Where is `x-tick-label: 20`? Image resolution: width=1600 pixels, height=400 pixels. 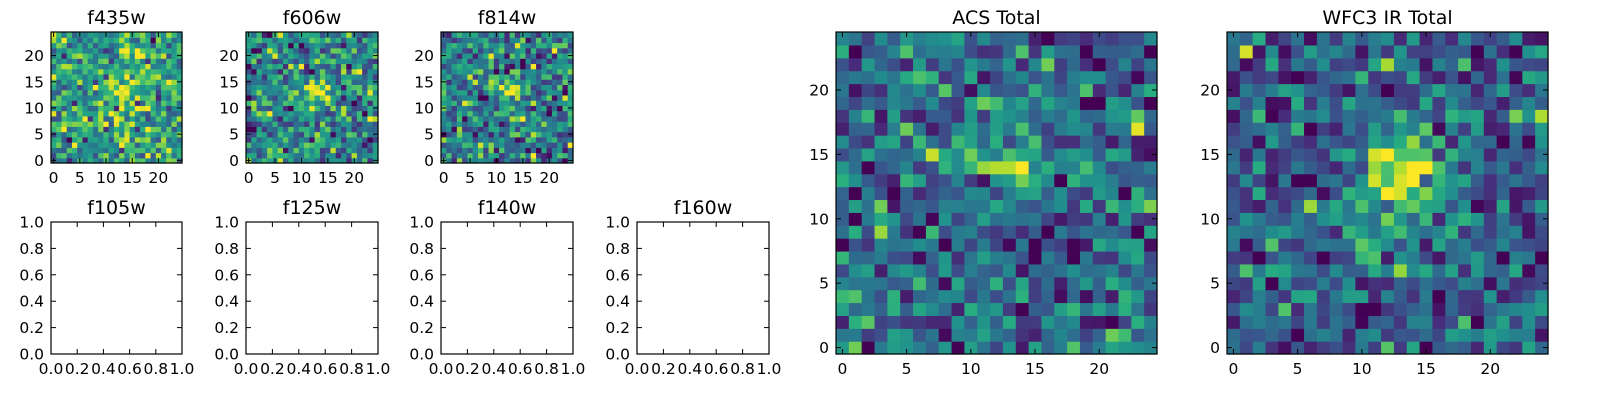
x-tick-label: 20 is located at coordinates (549, 178).